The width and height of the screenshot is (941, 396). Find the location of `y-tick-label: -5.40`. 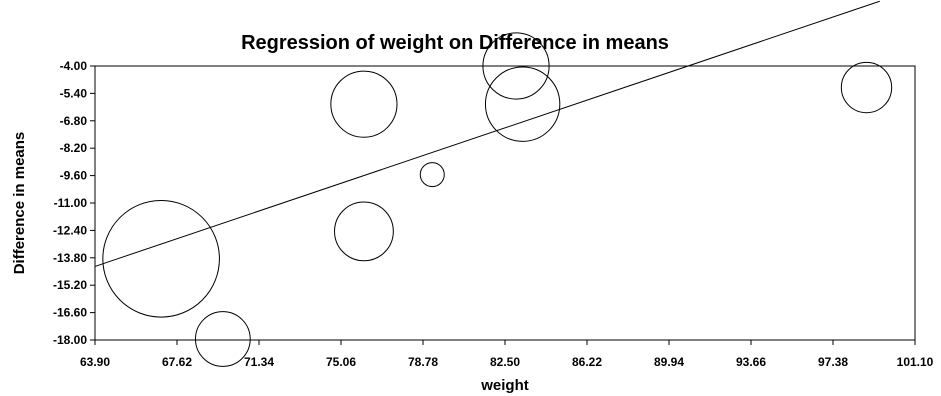

y-tick-label: -5.40 is located at coordinates (74, 93).